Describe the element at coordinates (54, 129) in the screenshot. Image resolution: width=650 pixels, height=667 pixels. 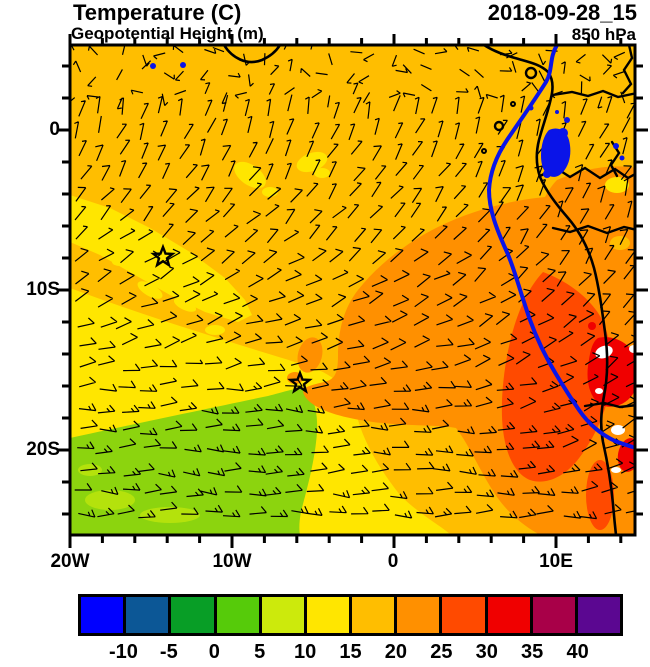
I see `y-axis-label-0: 0` at that location.